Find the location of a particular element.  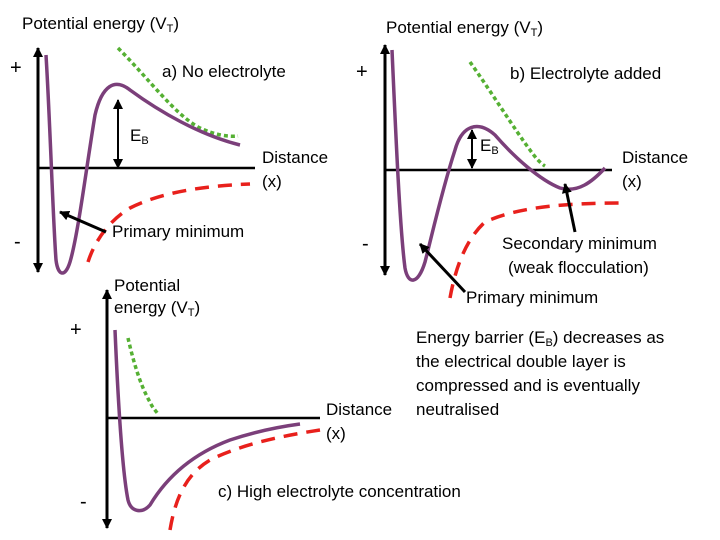

panel-b-eb-label: EB is located at coordinates (489, 146).